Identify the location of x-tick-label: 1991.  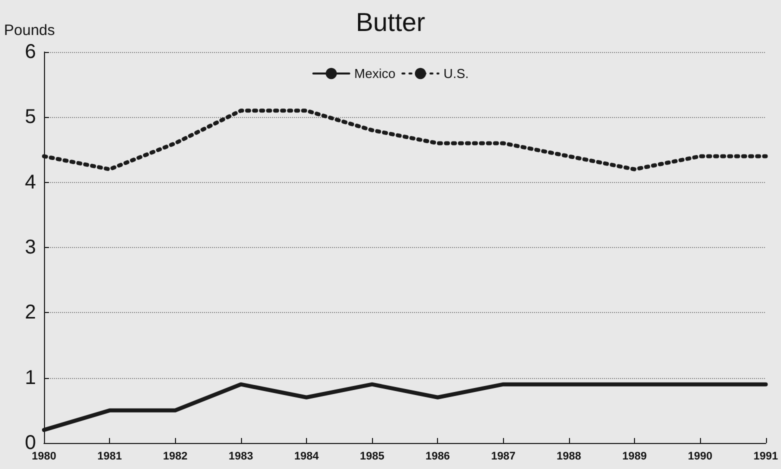
(766, 456).